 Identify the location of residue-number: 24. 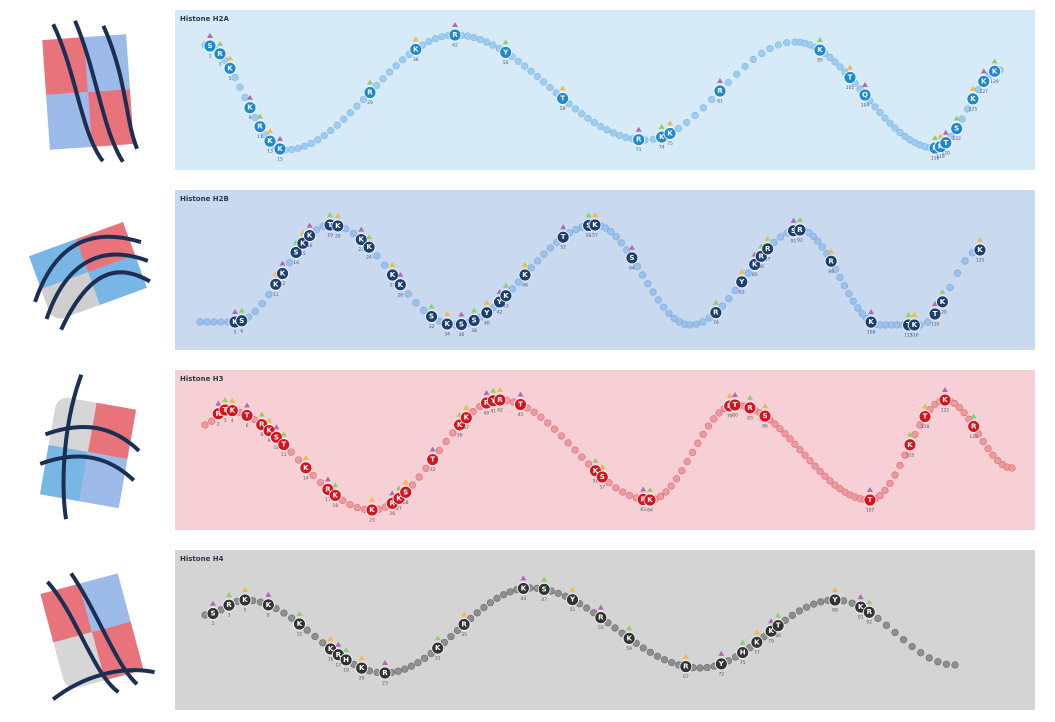
(369, 258).